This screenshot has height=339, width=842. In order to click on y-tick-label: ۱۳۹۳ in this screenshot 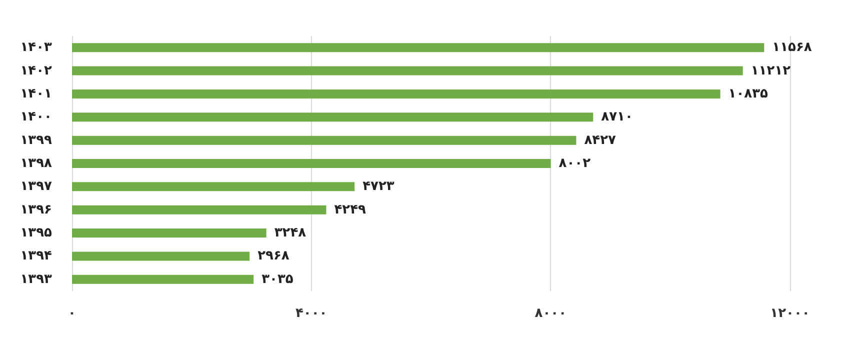, I will do `click(36, 279)`.